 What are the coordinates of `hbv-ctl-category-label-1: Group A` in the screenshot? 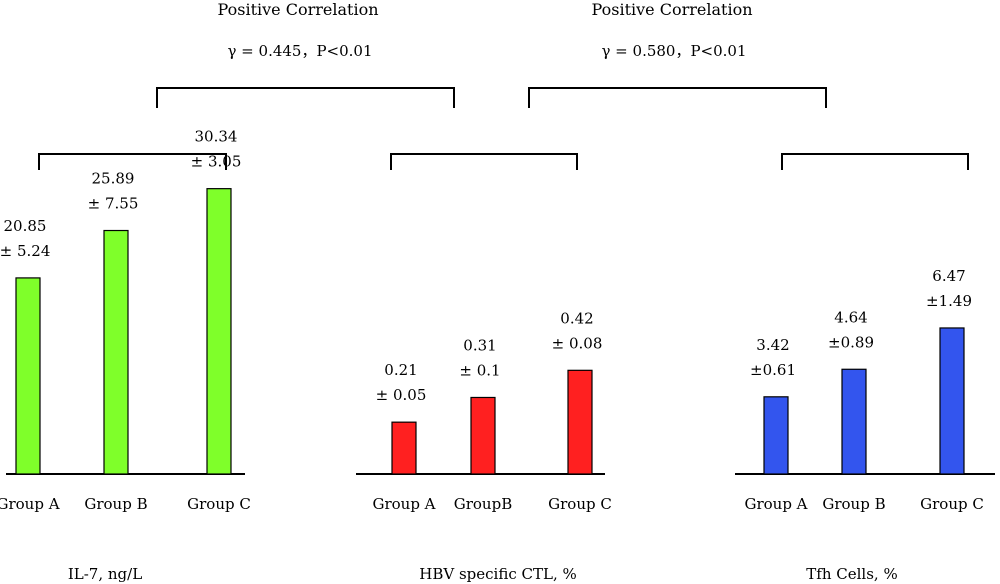 It's located at (403, 504).